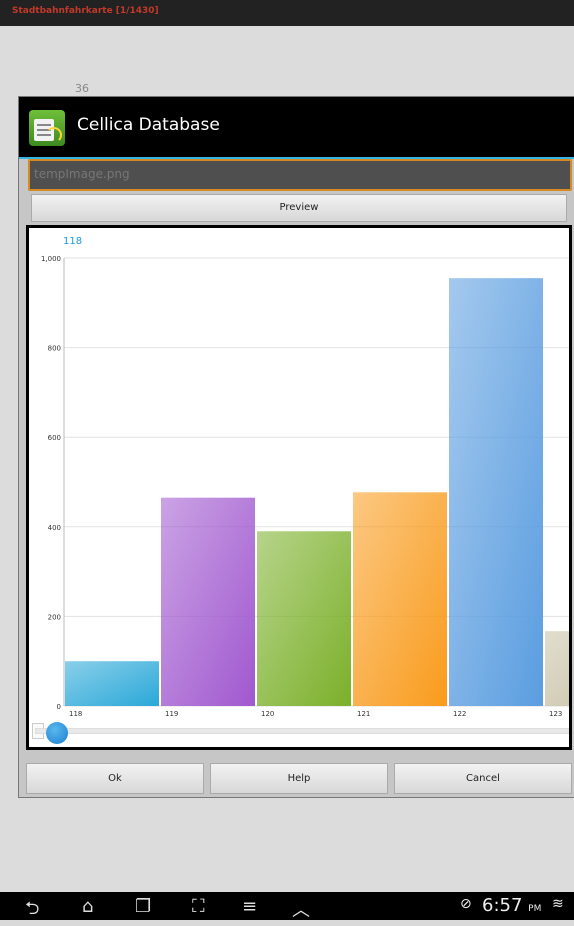 The image size is (574, 926). Describe the element at coordinates (32, 908) in the screenshot. I see `back-icon: ⮌` at that location.